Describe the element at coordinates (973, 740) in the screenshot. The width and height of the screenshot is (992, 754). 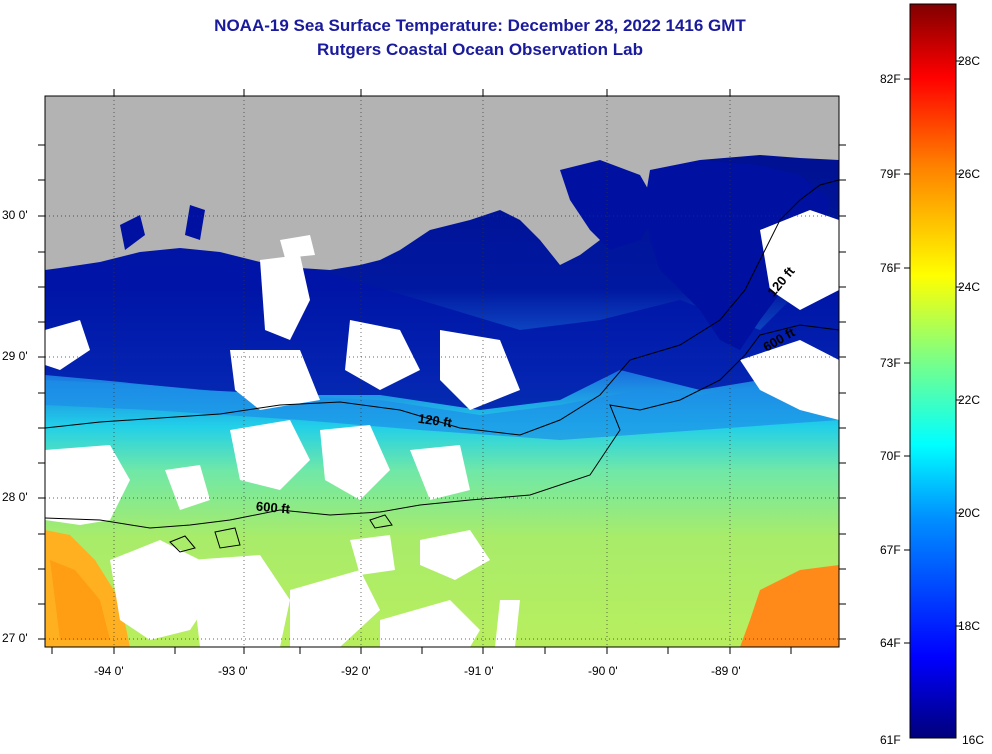
I see `colorbar-c-label: 16C` at that location.